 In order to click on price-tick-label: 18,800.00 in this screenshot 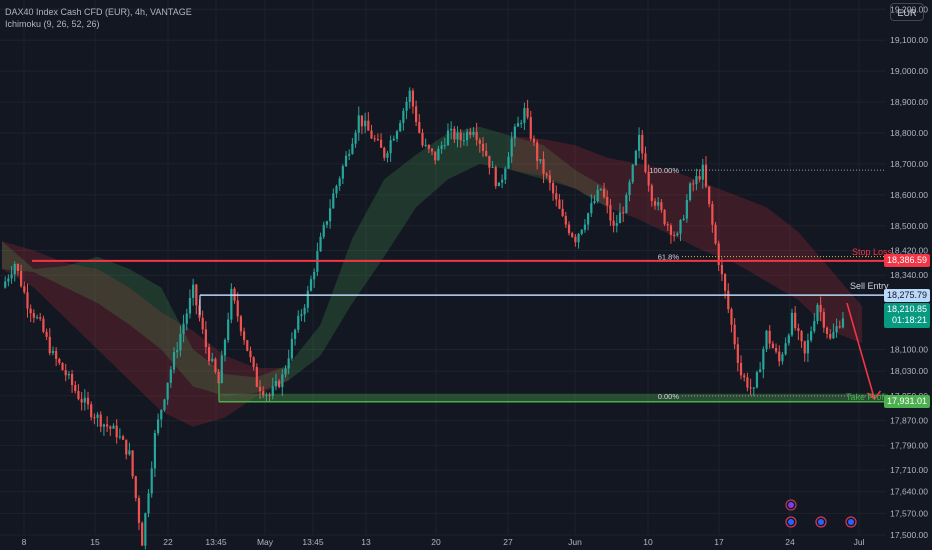, I will do `click(909, 133)`.